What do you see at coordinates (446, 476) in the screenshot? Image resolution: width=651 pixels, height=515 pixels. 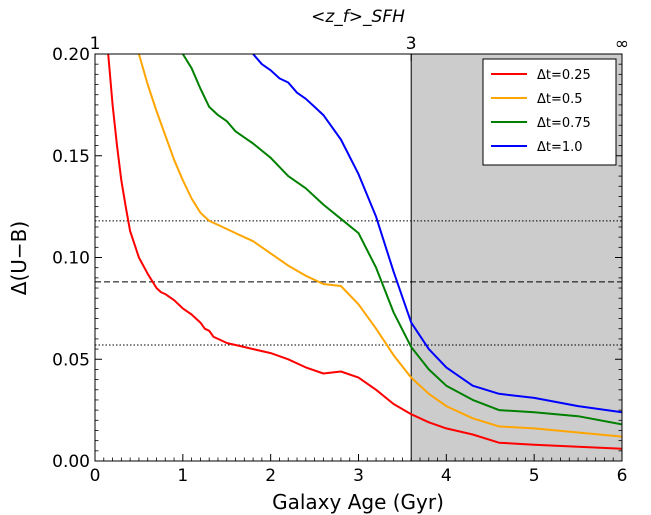 I see `x-tick-label: 4` at bounding box center [446, 476].